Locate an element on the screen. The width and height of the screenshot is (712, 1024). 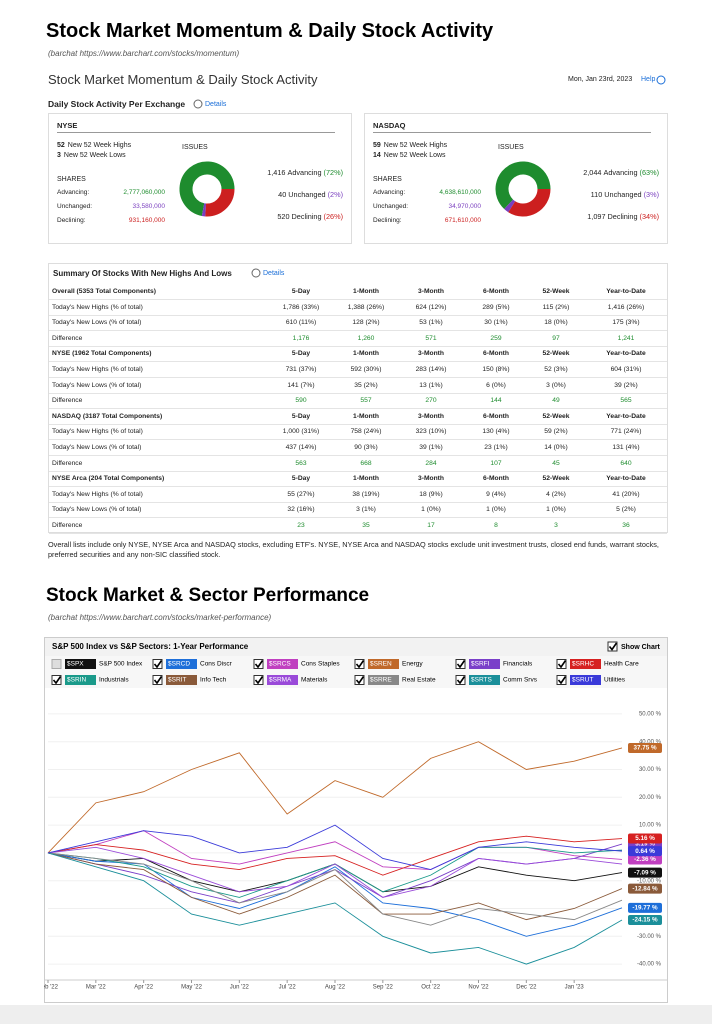
cell: 3 is located at coordinates (556, 525).